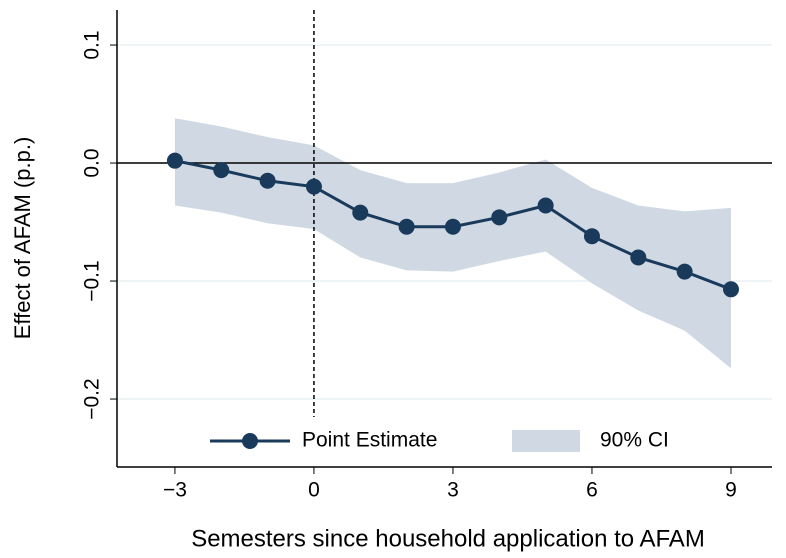 The image size is (786, 558). I want to click on y-tick-label: 0.0, so click(92, 162).